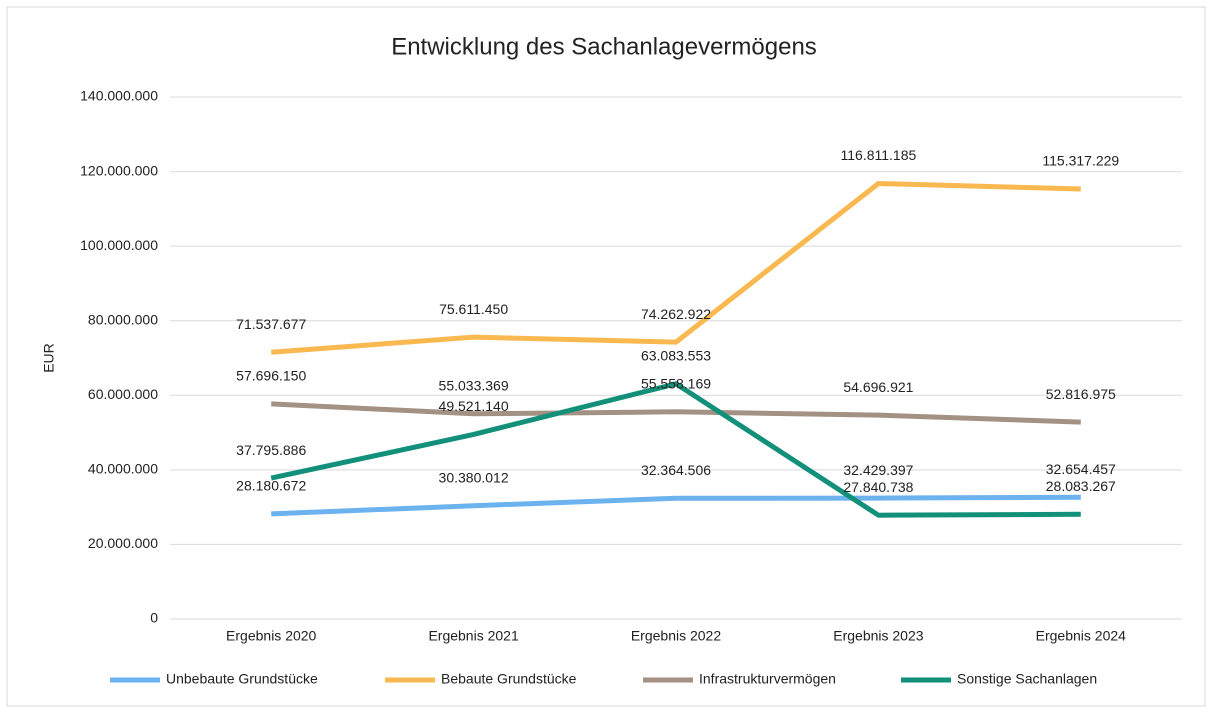 The width and height of the screenshot is (1206, 707). What do you see at coordinates (119, 170) in the screenshot?
I see `y-tick-label: 120.000.000` at bounding box center [119, 170].